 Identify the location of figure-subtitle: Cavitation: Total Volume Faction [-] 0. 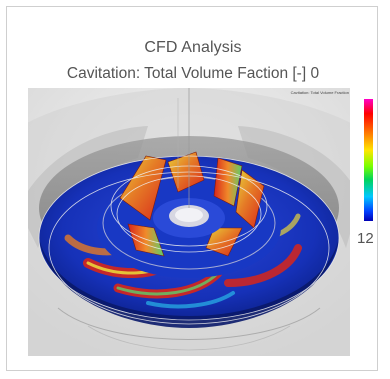
(193, 73).